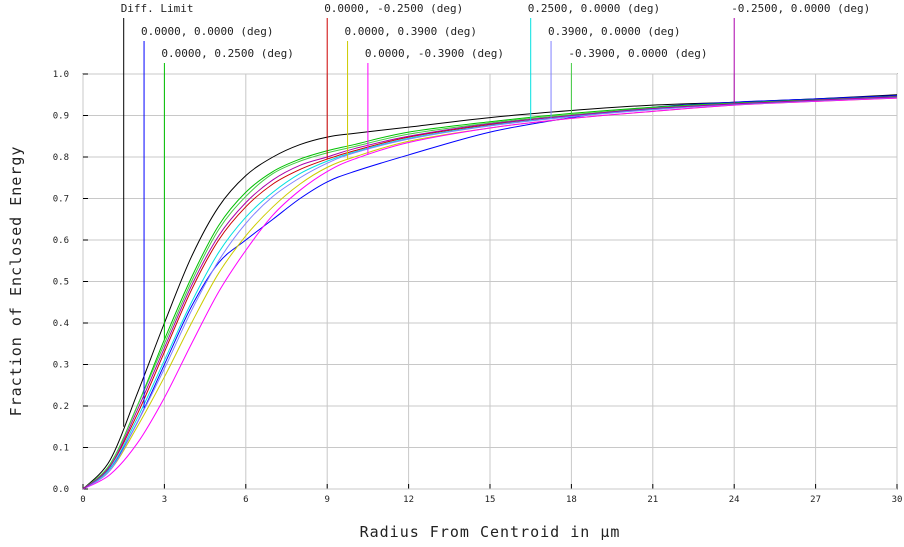 The height and width of the screenshot is (547, 904). Describe the element at coordinates (61, 324) in the screenshot. I see `y-tick-label: 0.4` at that location.